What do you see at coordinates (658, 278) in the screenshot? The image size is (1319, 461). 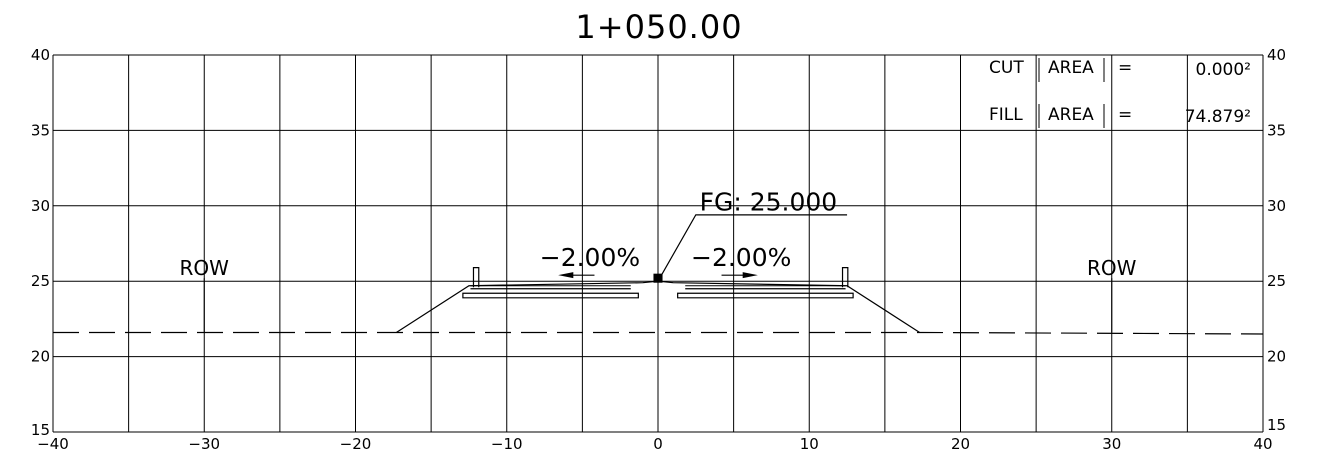 I see `median-marker` at bounding box center [658, 278].